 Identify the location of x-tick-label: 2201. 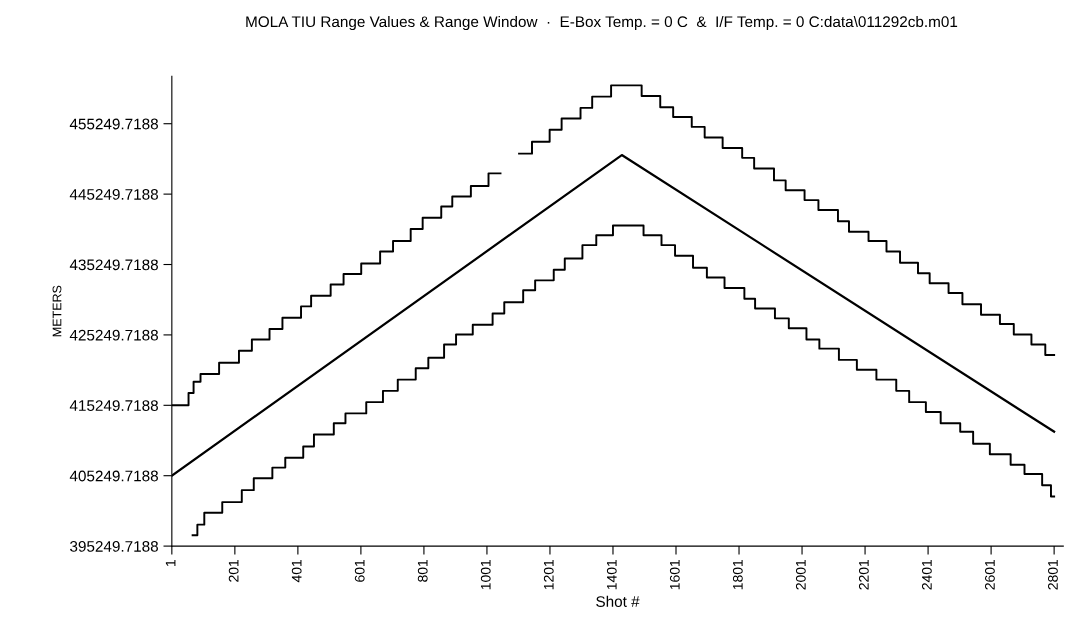
(863, 574).